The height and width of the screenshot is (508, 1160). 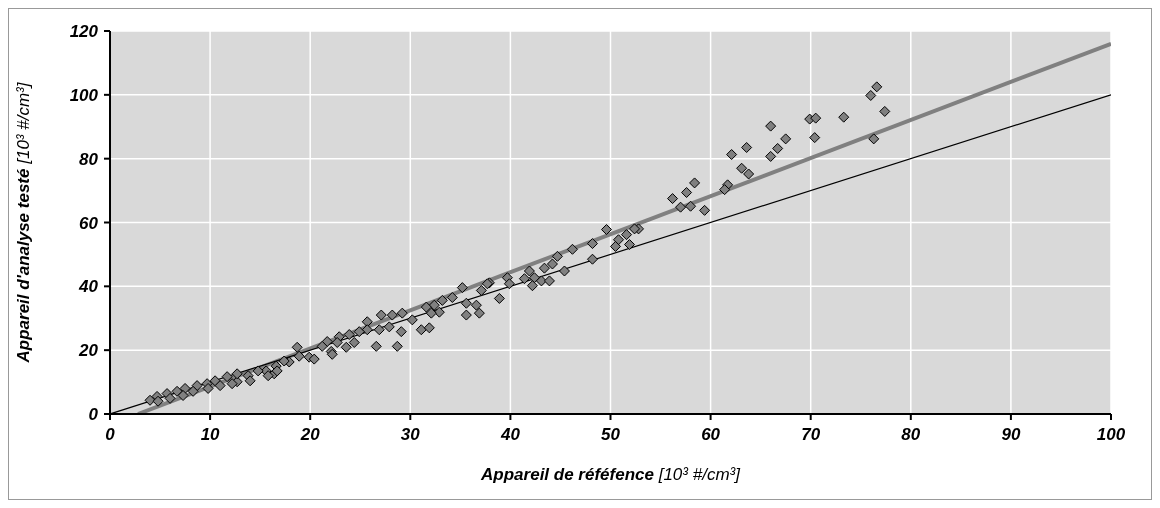 What do you see at coordinates (89, 159) in the screenshot?
I see `y-tick-label: 80` at bounding box center [89, 159].